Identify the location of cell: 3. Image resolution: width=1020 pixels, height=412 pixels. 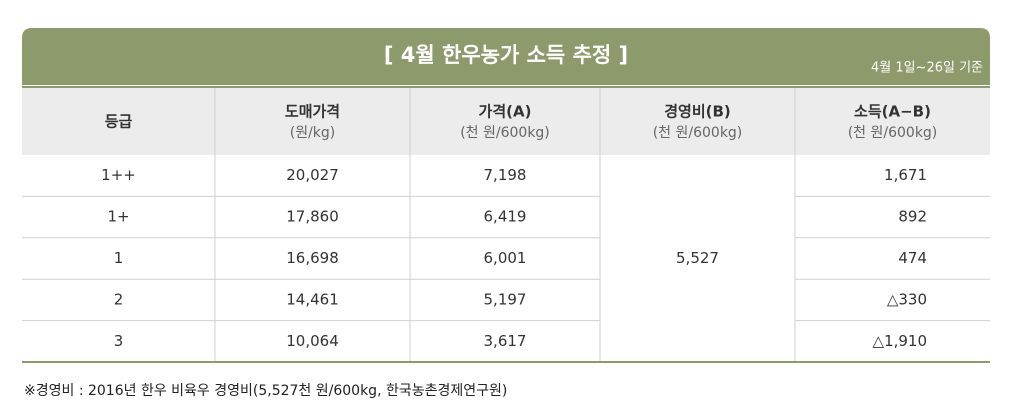
(119, 341).